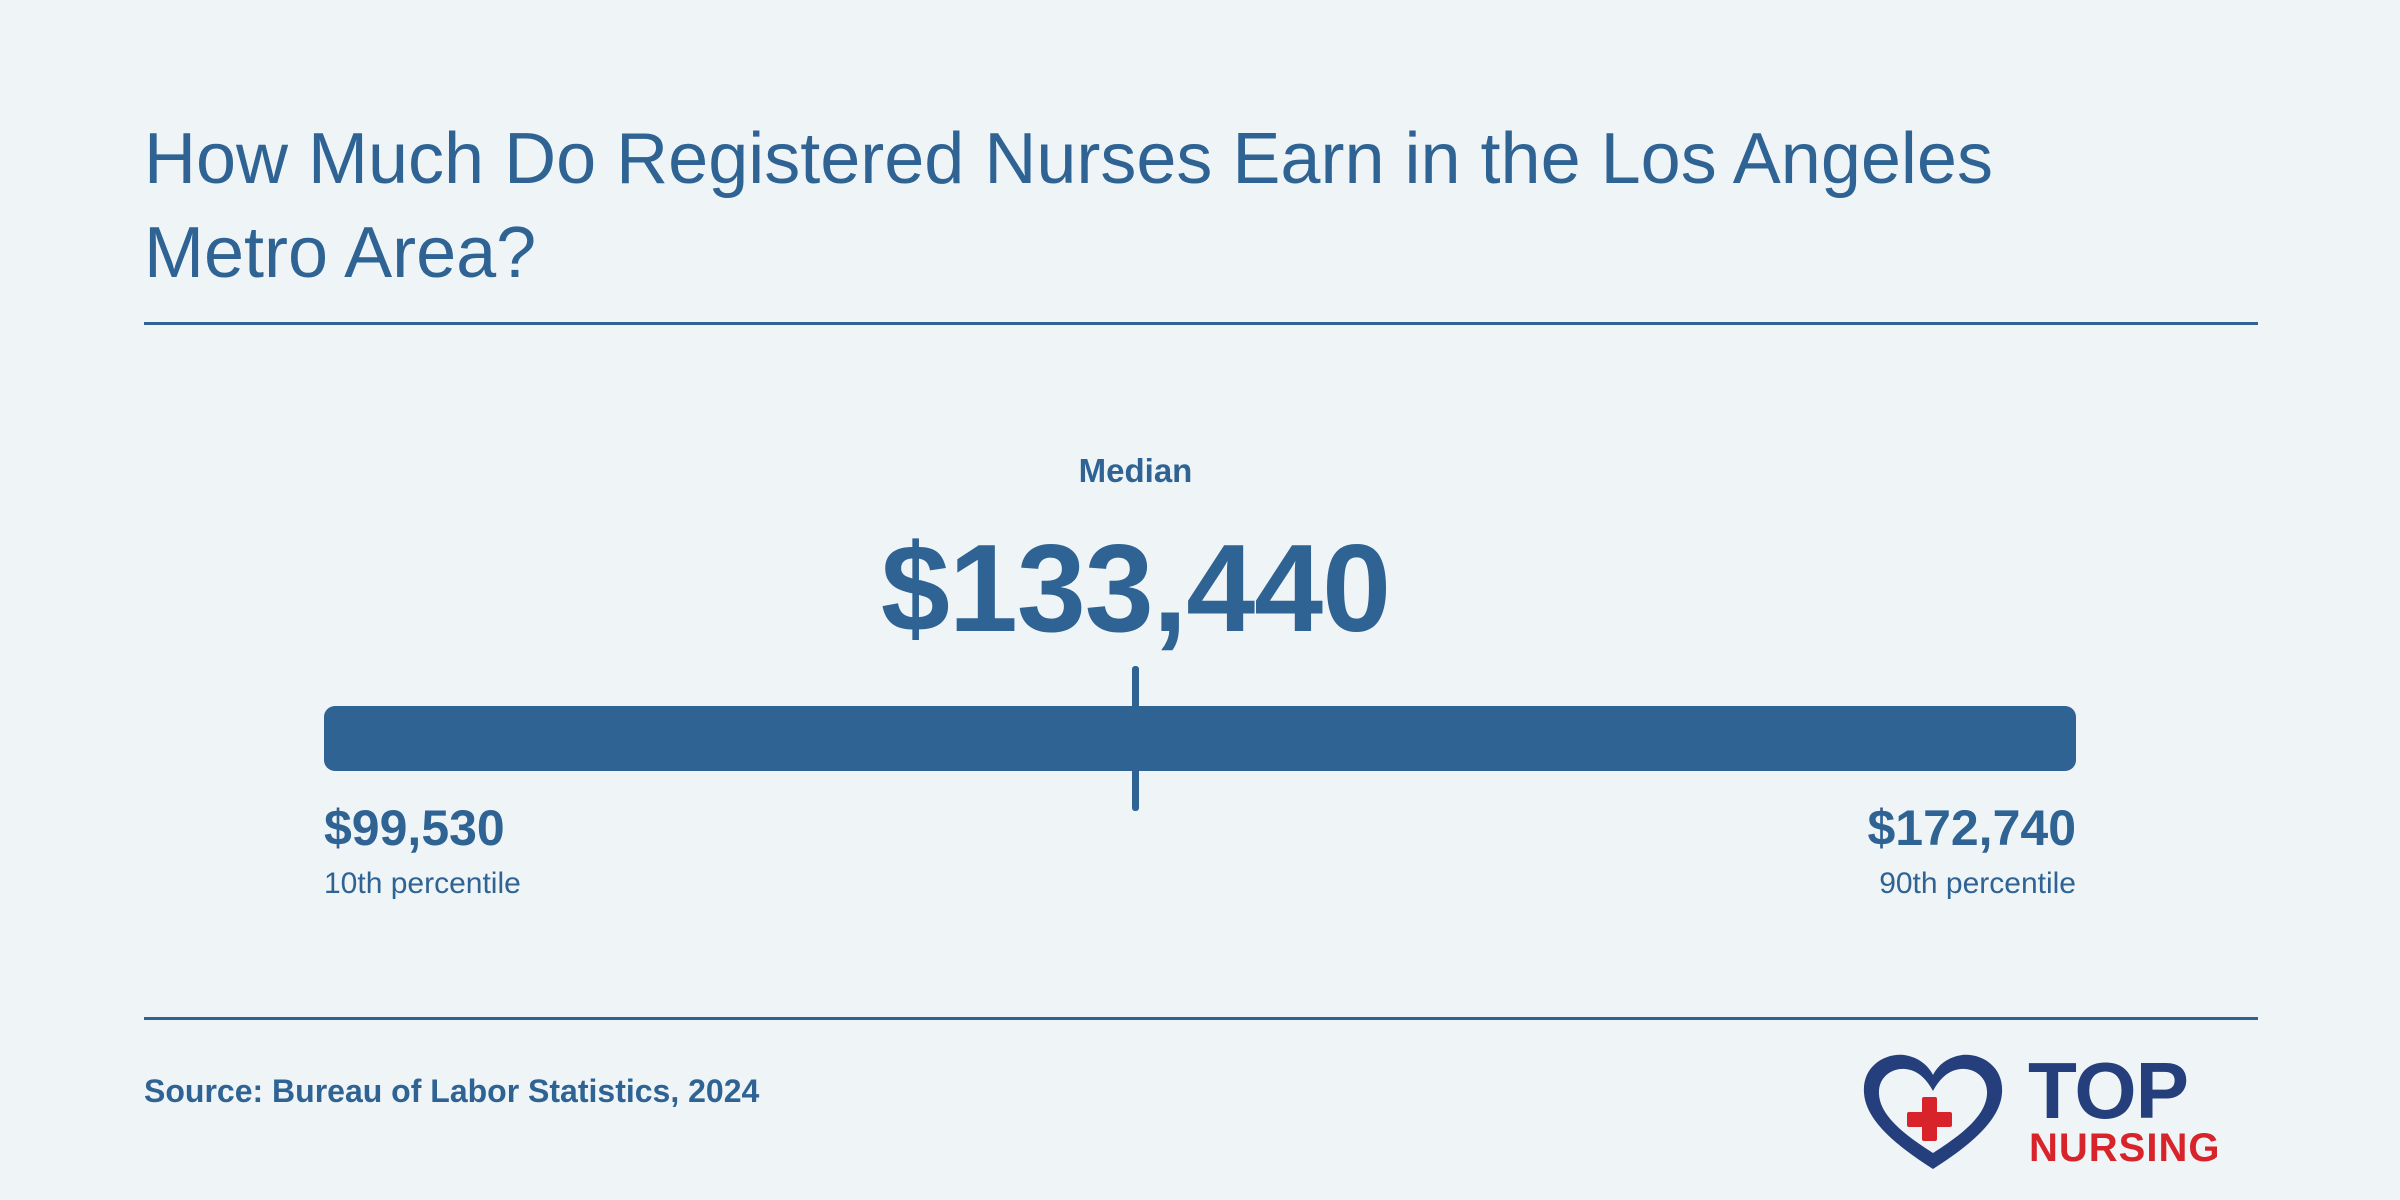 This screenshot has height=1200, width=2400. What do you see at coordinates (1977, 883) in the screenshot?
I see `max-percentile-label: 90th percentile` at bounding box center [1977, 883].